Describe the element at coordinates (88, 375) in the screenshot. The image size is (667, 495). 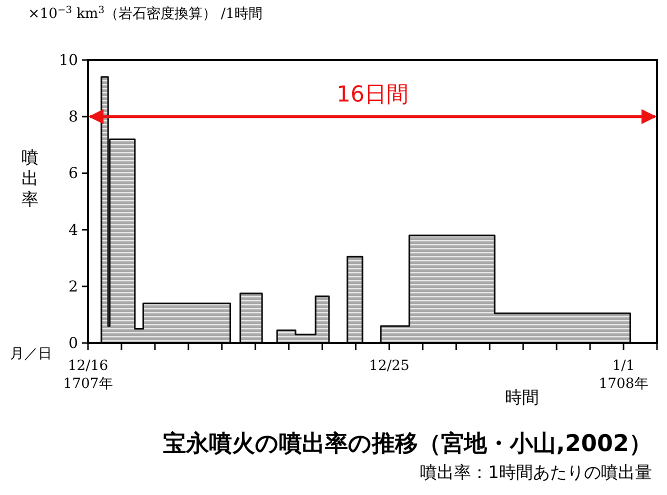
I see `x-tick-label: 12/16 1707年` at that location.